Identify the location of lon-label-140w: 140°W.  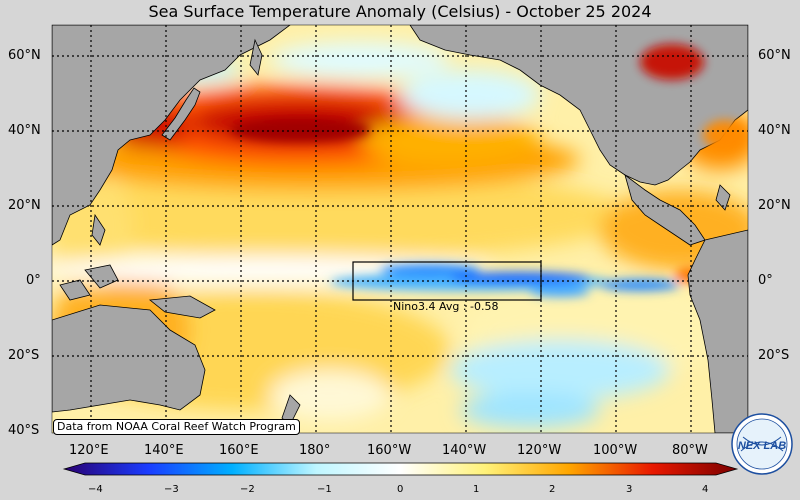
(464, 450).